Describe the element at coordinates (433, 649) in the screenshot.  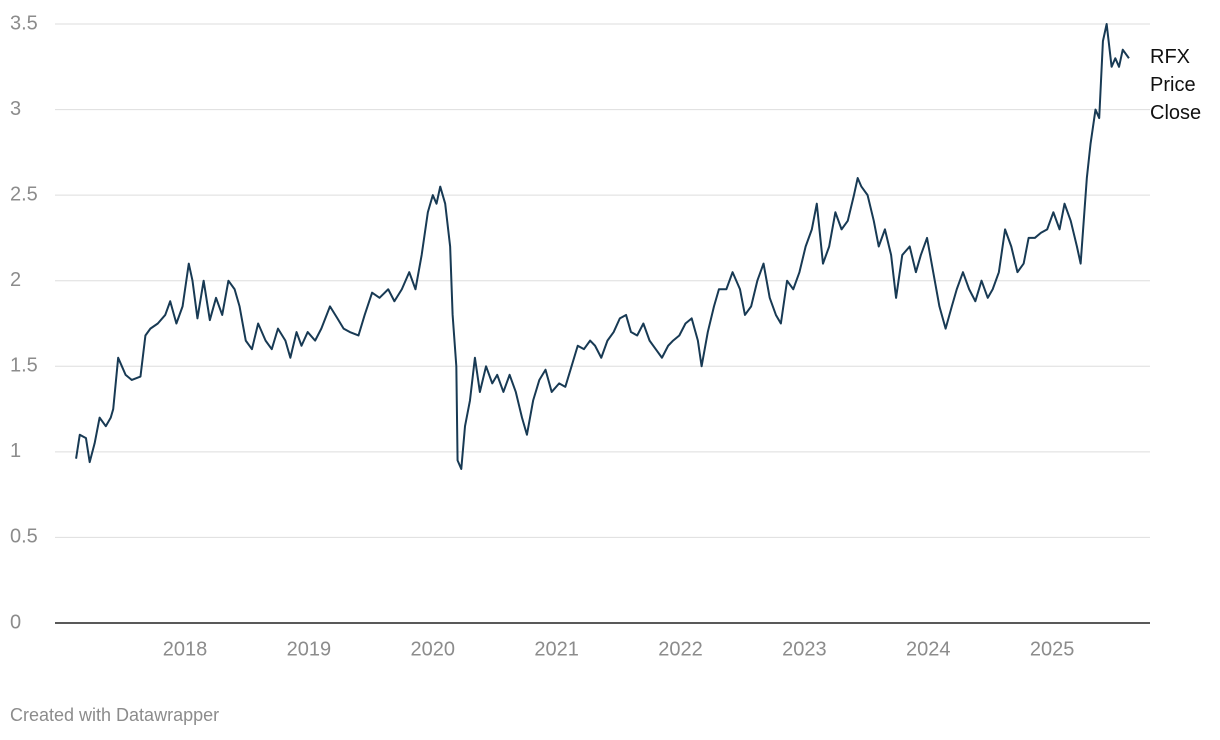
I see `x-tick-label: 2020` at that location.